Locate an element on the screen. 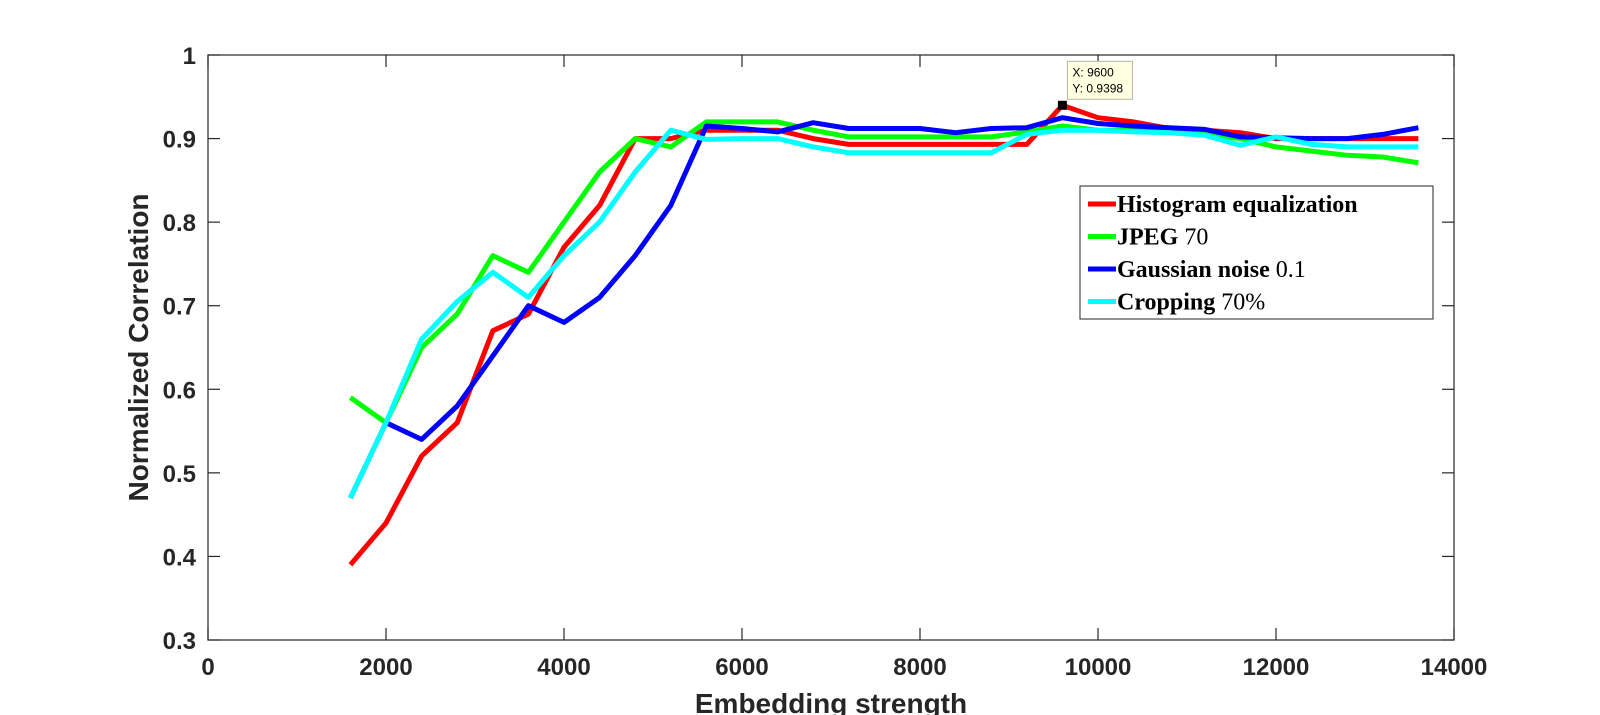 Image resolution: width=1600 pixels, height=715 pixels. x-tick-label: 4000 is located at coordinates (563, 667).